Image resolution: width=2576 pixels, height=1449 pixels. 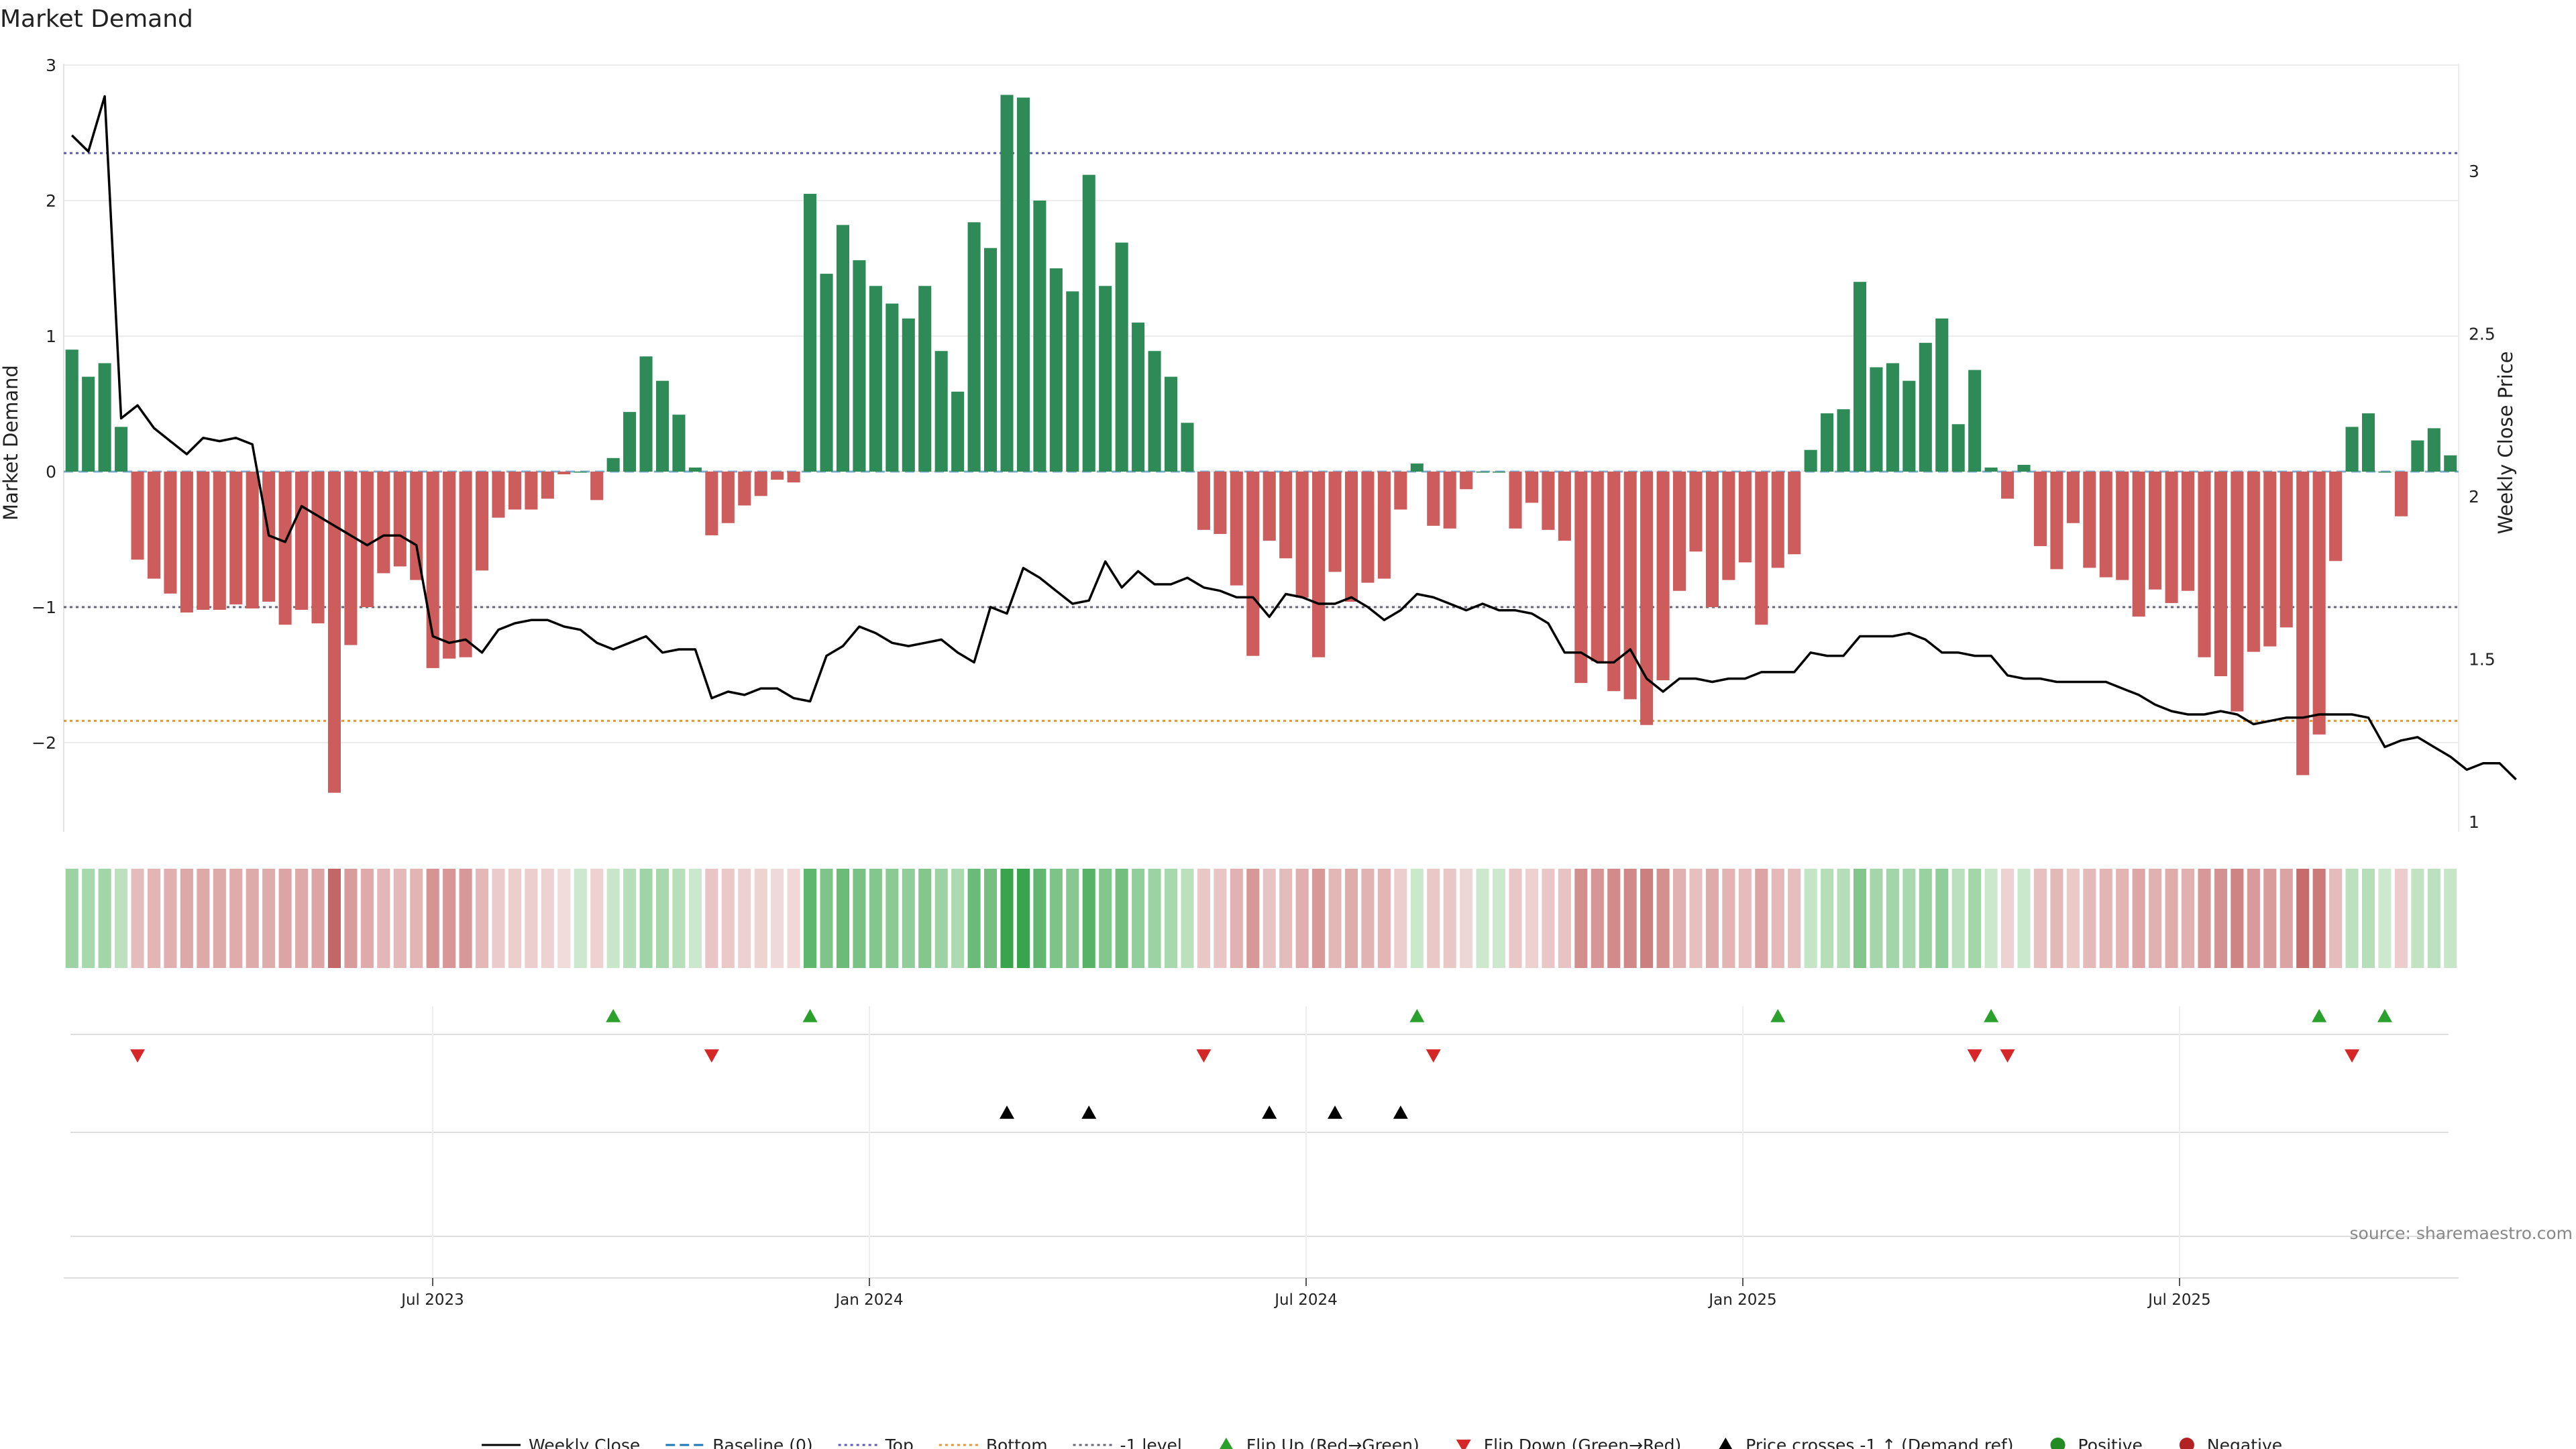 I want to click on legend-label: Positive, so click(x=2110, y=1442).